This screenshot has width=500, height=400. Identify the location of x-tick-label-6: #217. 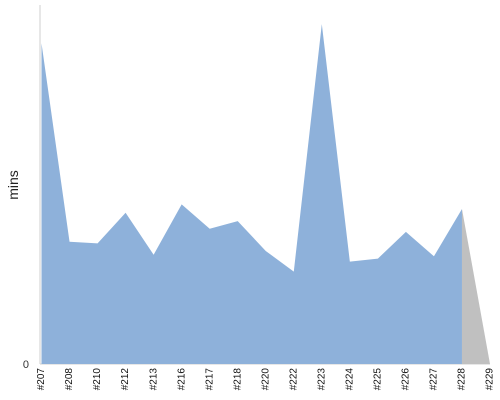
(209, 379).